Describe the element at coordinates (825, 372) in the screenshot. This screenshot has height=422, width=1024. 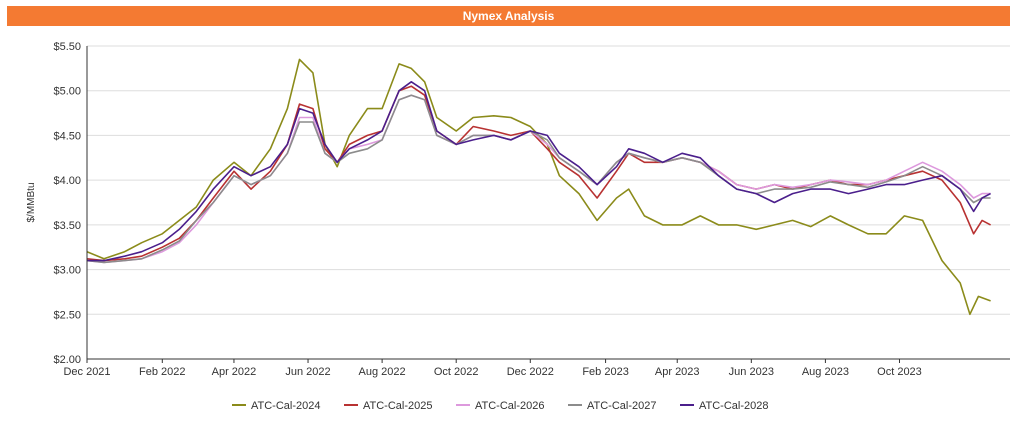
I see `x-tick-label: Aug 2023` at that location.